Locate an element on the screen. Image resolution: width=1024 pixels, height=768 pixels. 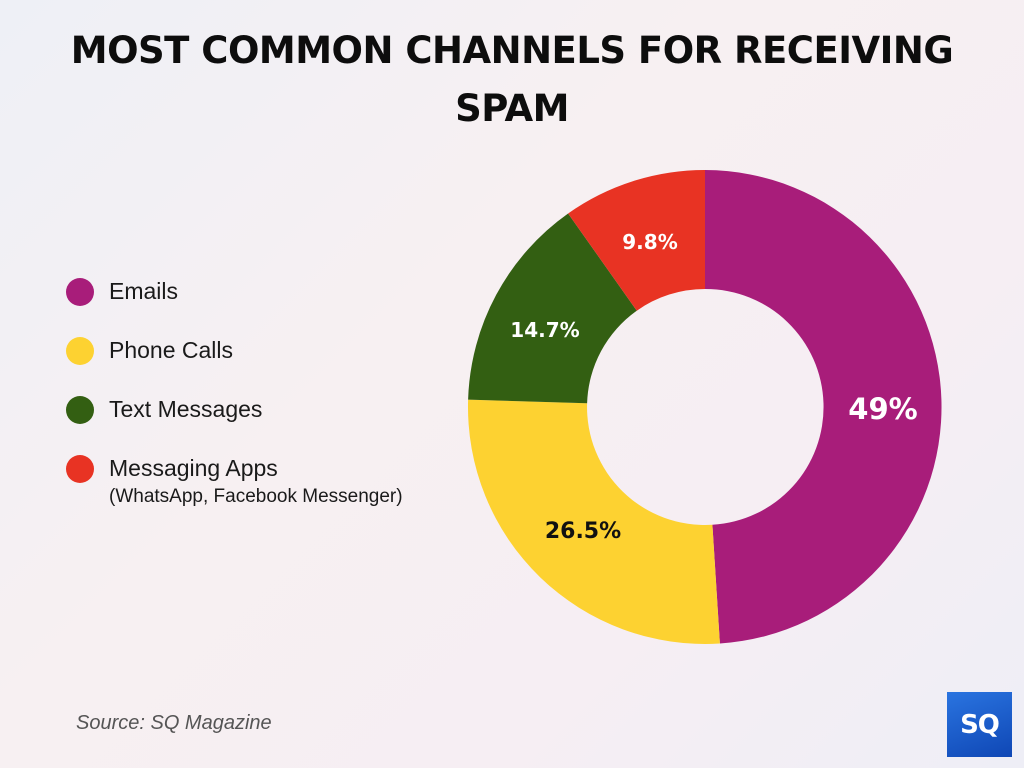
legend-label: Text Messages is located at coordinates (186, 409).